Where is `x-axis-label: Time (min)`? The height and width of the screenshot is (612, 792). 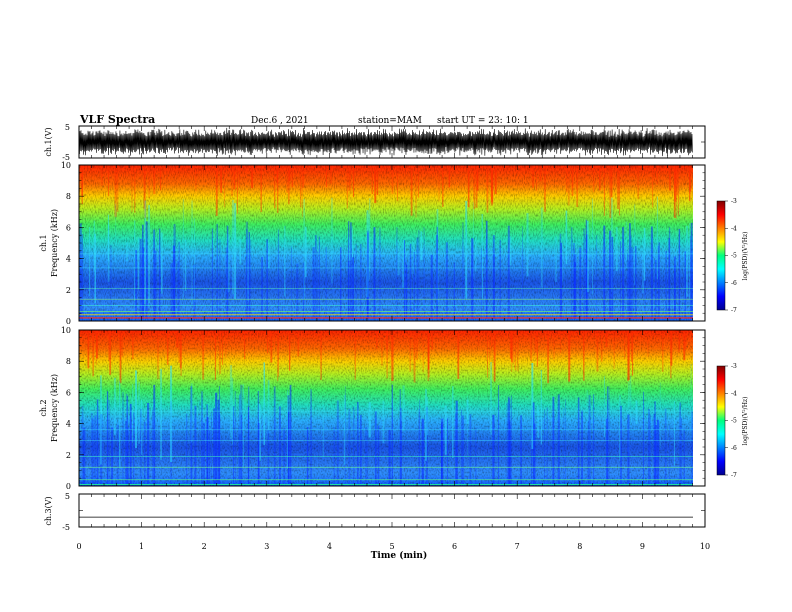 x-axis-label: Time (min) is located at coordinates (399, 555).